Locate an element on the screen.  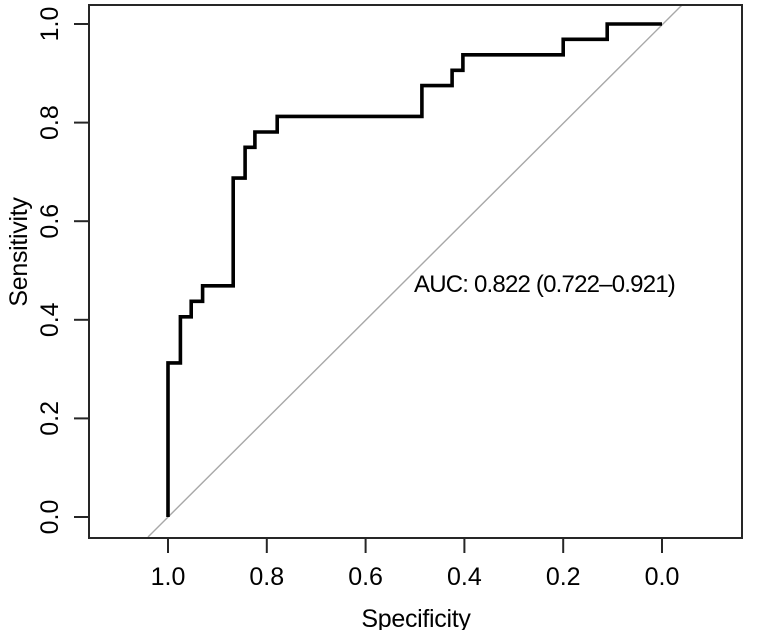
y-axis-ticks: 0.0 0.2 0.4 0.6 0.8 1.0 is located at coordinates (62, 271).